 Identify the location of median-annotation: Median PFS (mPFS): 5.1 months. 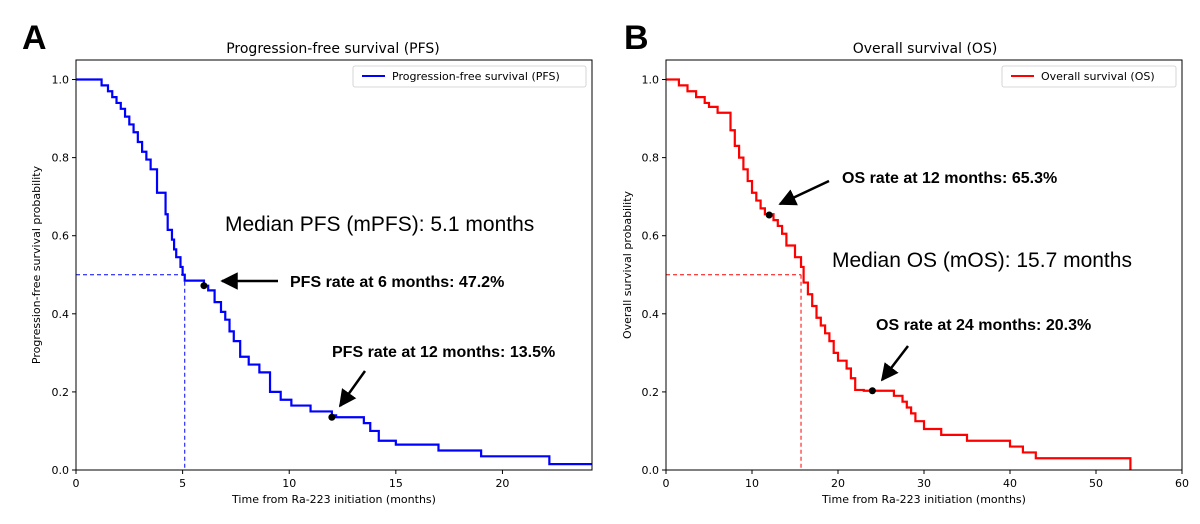
(379, 224).